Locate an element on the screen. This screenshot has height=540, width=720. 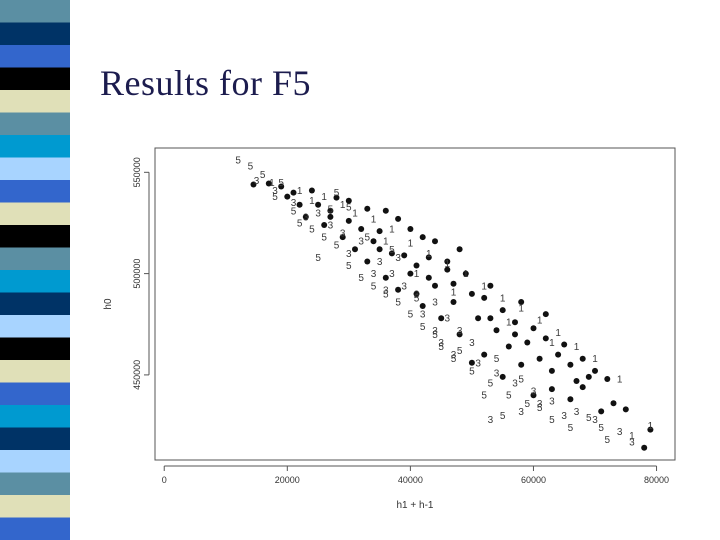
y-axis: 450000 500000 550000 is located at coordinates (141, 273).